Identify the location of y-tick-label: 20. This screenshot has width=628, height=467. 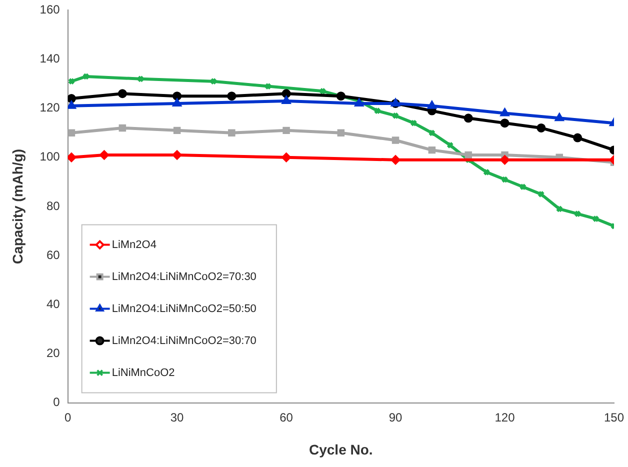
(53, 353).